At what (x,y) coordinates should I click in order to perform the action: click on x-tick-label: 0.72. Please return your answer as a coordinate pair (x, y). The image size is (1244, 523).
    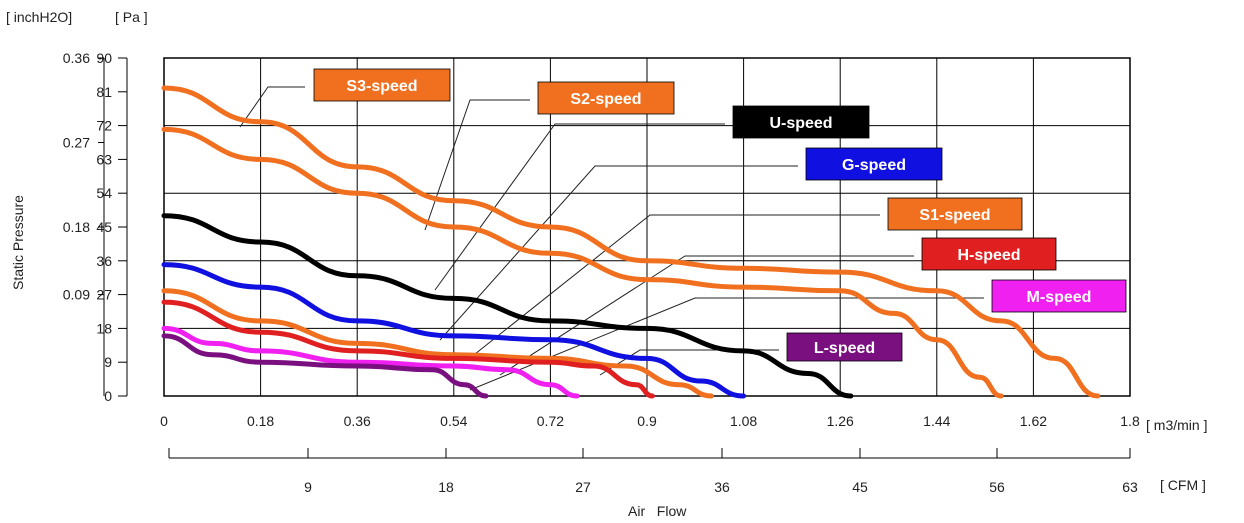
    Looking at the image, I should click on (550, 421).